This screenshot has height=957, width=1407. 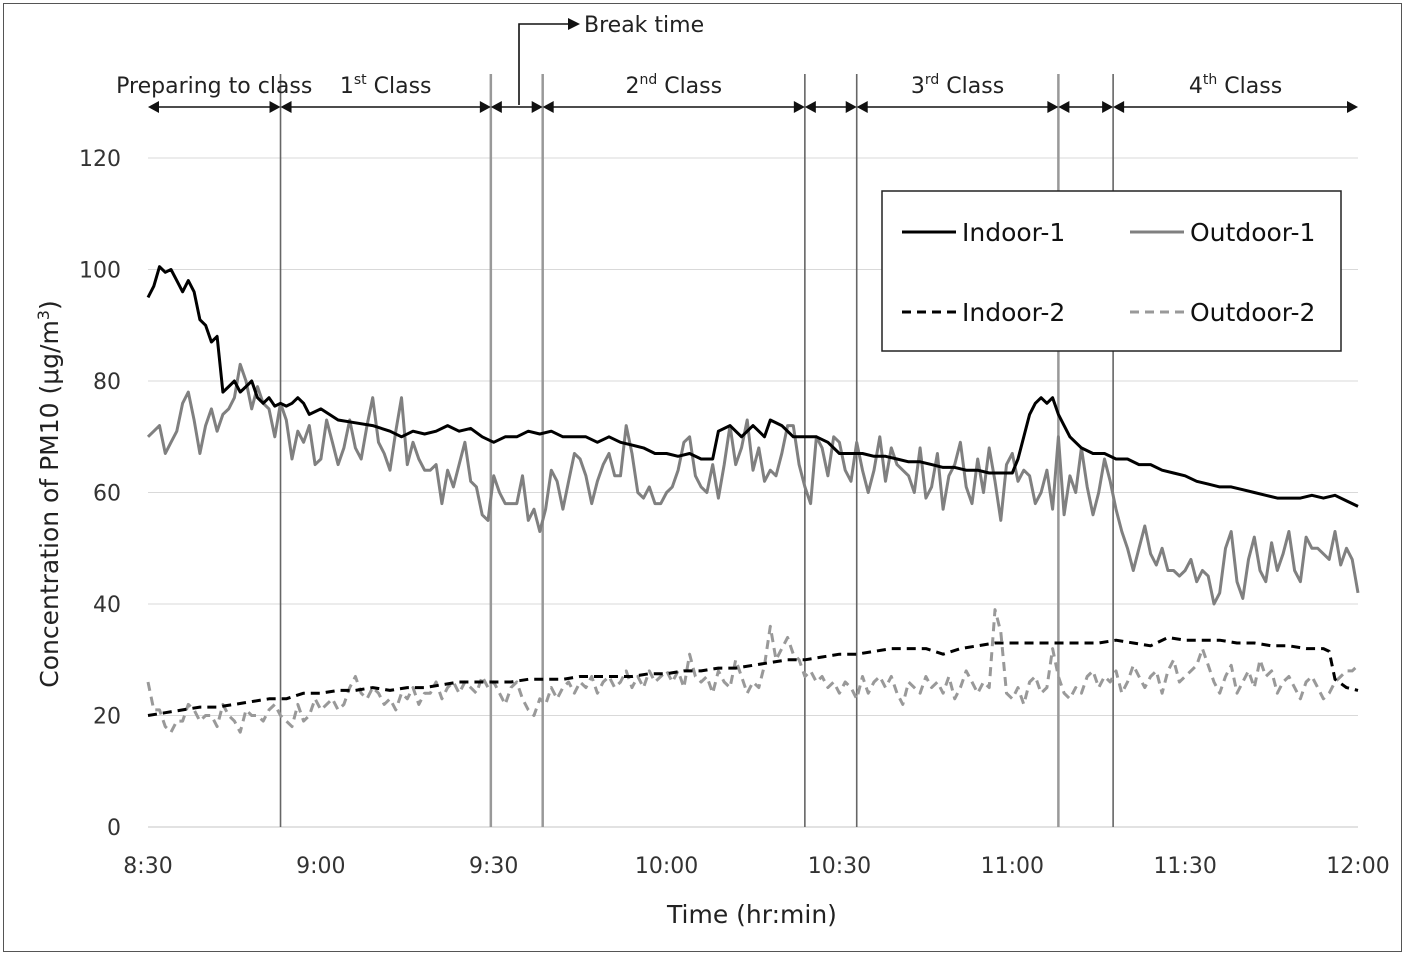 What do you see at coordinates (648, 80) in the screenshot?
I see `period-label-sup: nd` at bounding box center [648, 80].